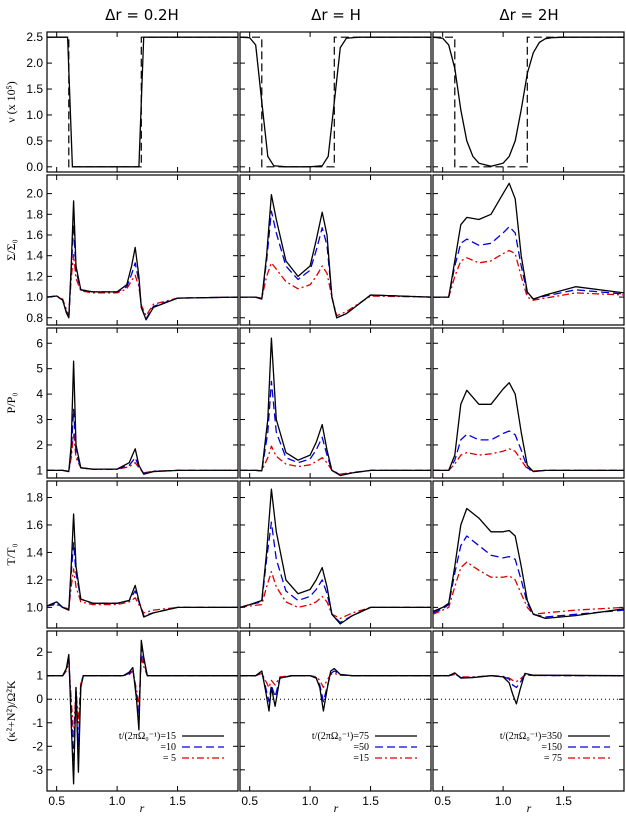 The image size is (626, 818). I want to click on y-tick-label: 4, so click(39, 394).